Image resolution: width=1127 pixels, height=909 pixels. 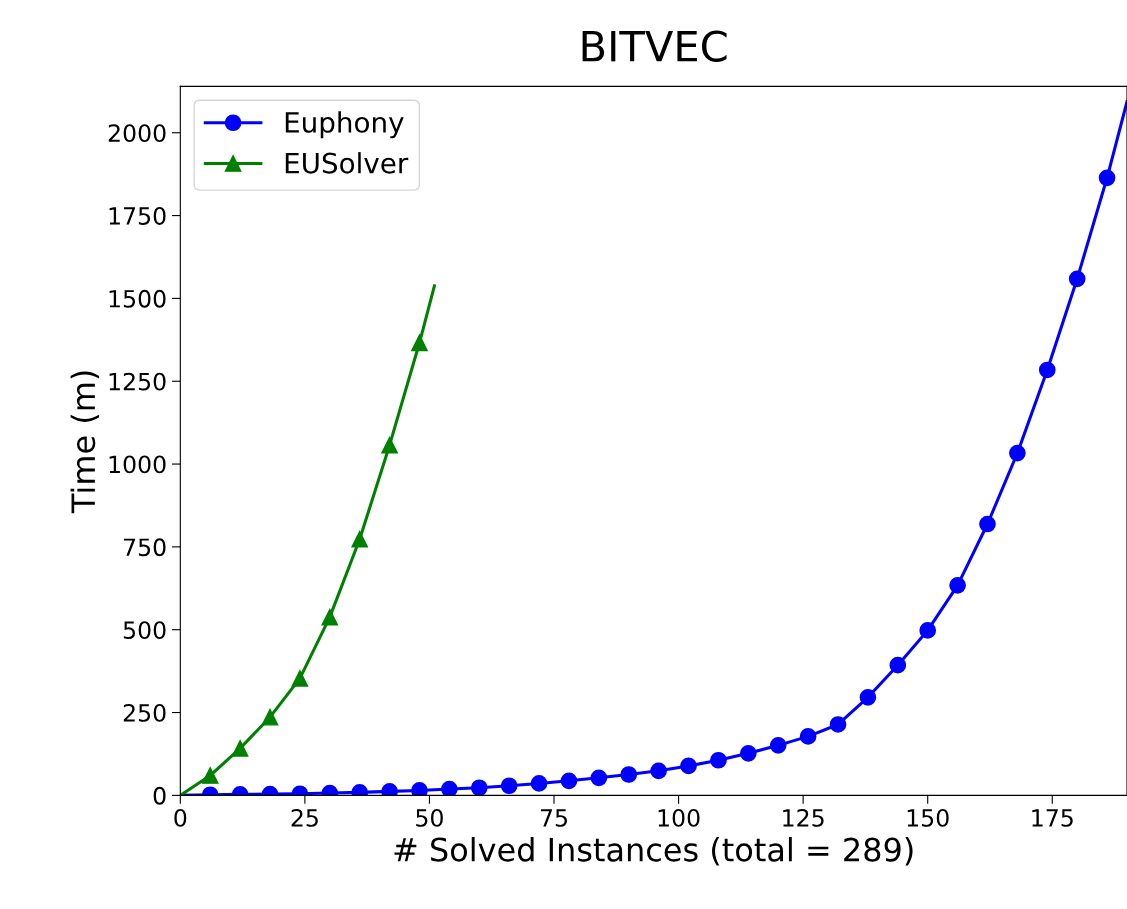 I want to click on chart-title: BITVEC, so click(x=654, y=46).